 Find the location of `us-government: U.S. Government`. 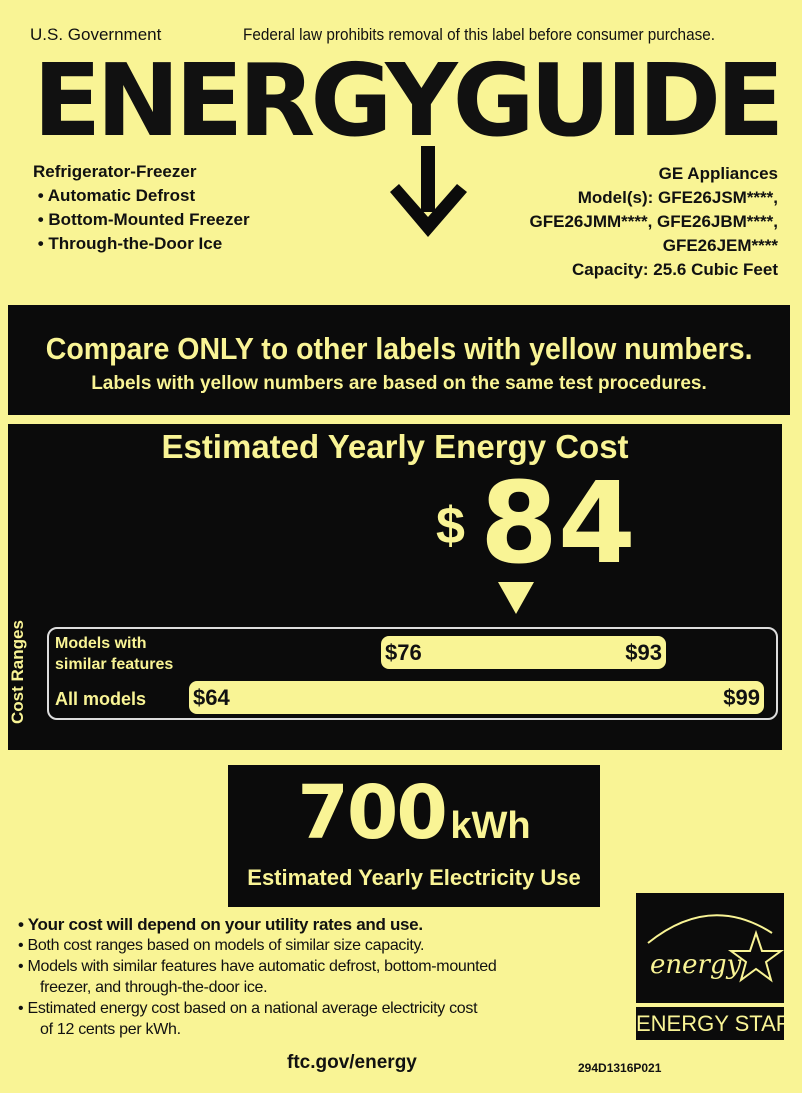

us-government: U.S. Government is located at coordinates (96, 34).